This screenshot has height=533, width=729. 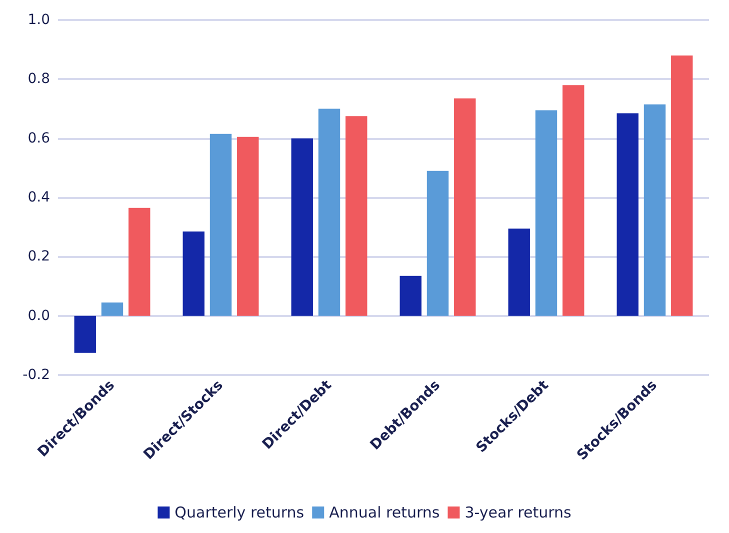 What do you see at coordinates (39, 79) in the screenshot?
I see `y-tick-label: 0.8` at bounding box center [39, 79].